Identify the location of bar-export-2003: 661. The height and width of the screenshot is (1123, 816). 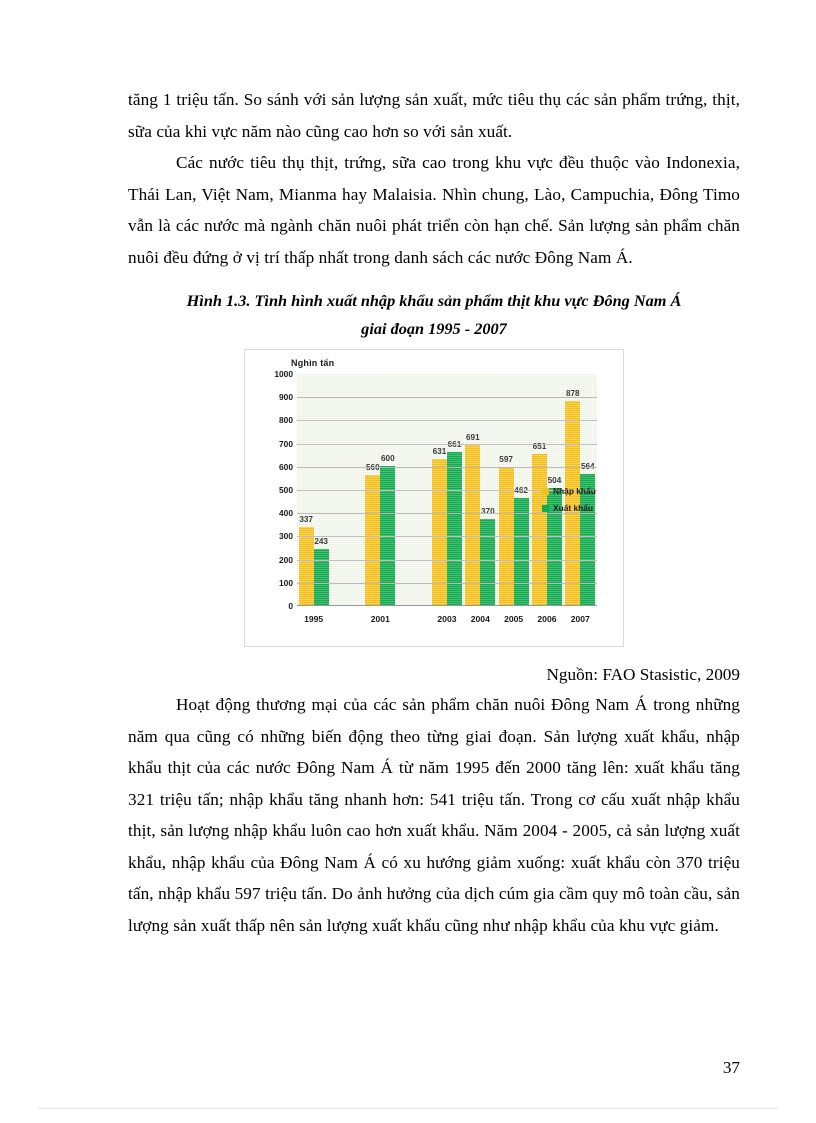
(454, 522).